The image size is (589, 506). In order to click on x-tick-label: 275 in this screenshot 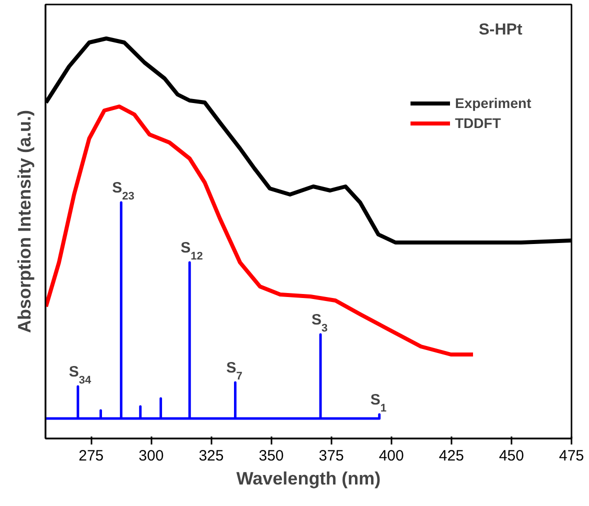, I will do `click(91, 456)`.